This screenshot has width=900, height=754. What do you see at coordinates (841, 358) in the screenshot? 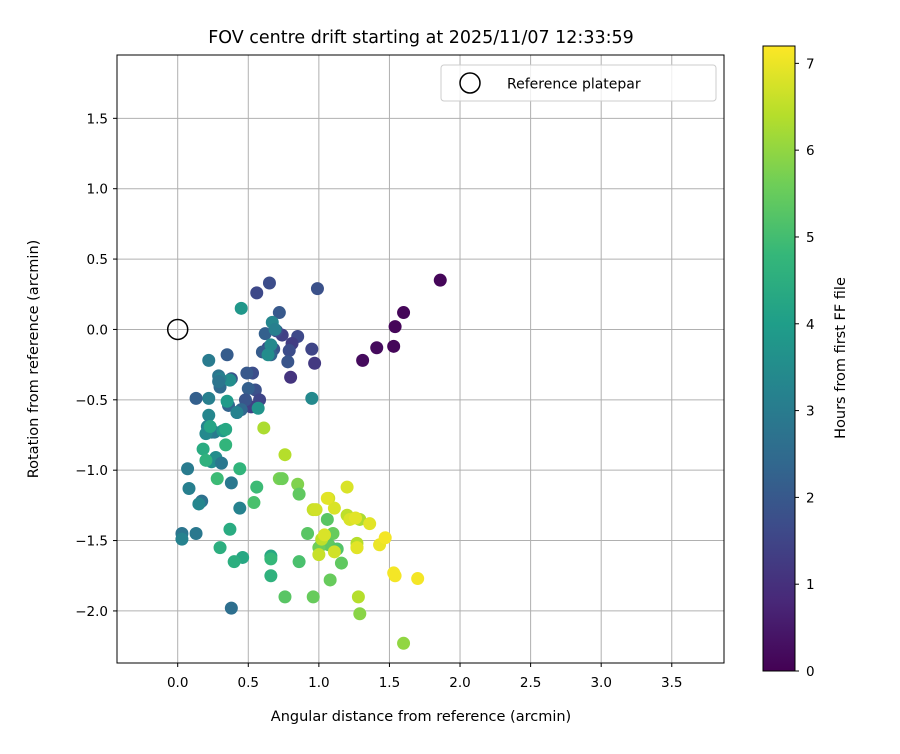
I see `colorbar-label: Hours from first FF file` at bounding box center [841, 358].